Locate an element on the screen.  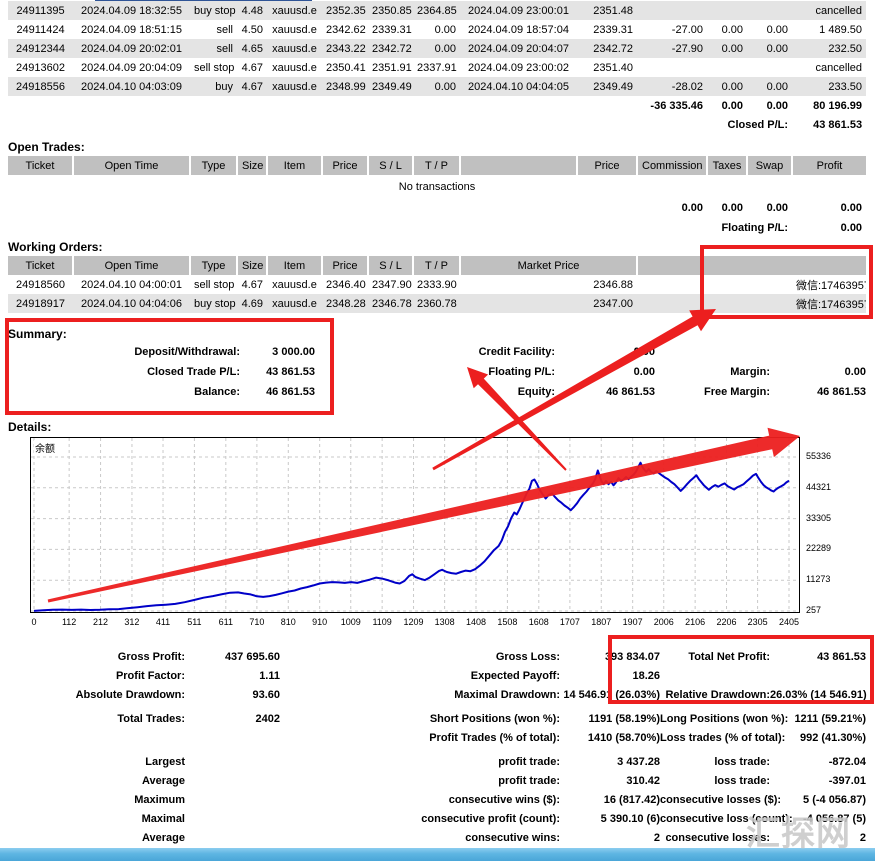
cell-price: 2350.41 is located at coordinates (346, 67).